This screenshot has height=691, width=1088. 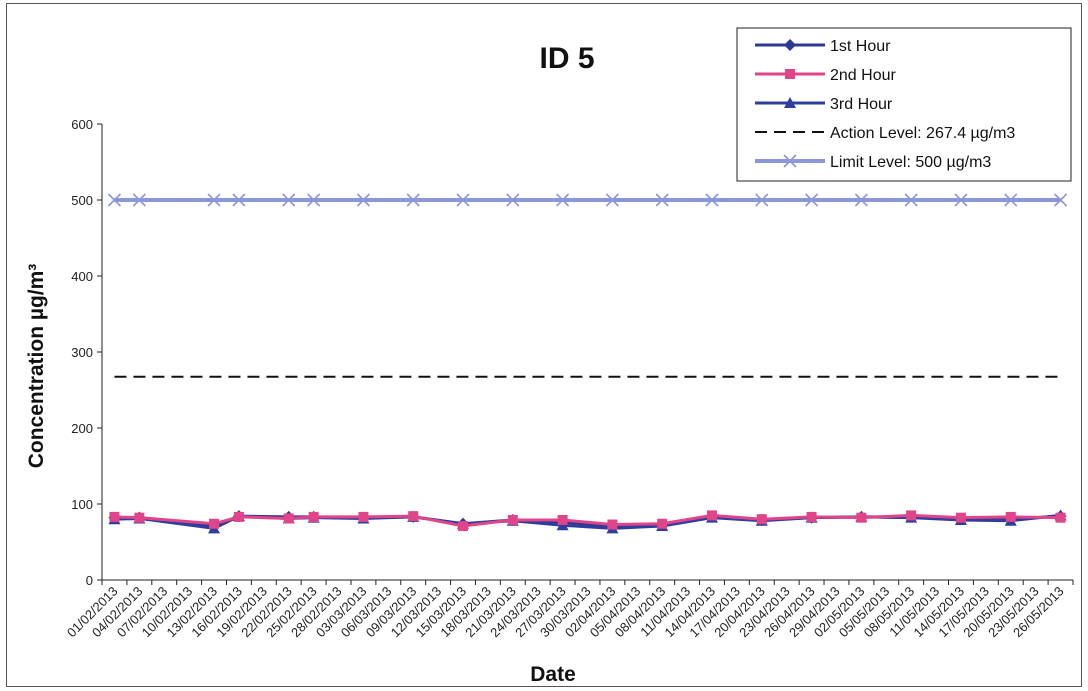 I want to click on y-axis-title: Concentration µg/m³, so click(x=36, y=366).